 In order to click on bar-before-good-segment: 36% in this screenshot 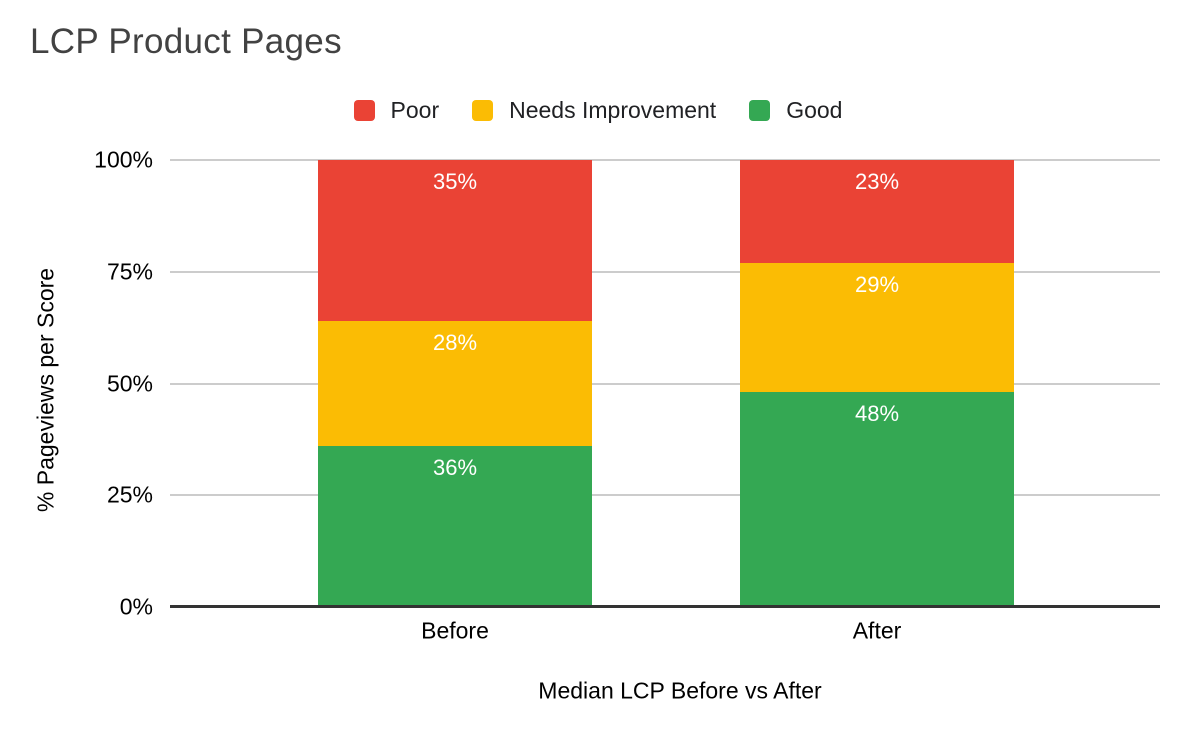, I will do `click(455, 526)`.